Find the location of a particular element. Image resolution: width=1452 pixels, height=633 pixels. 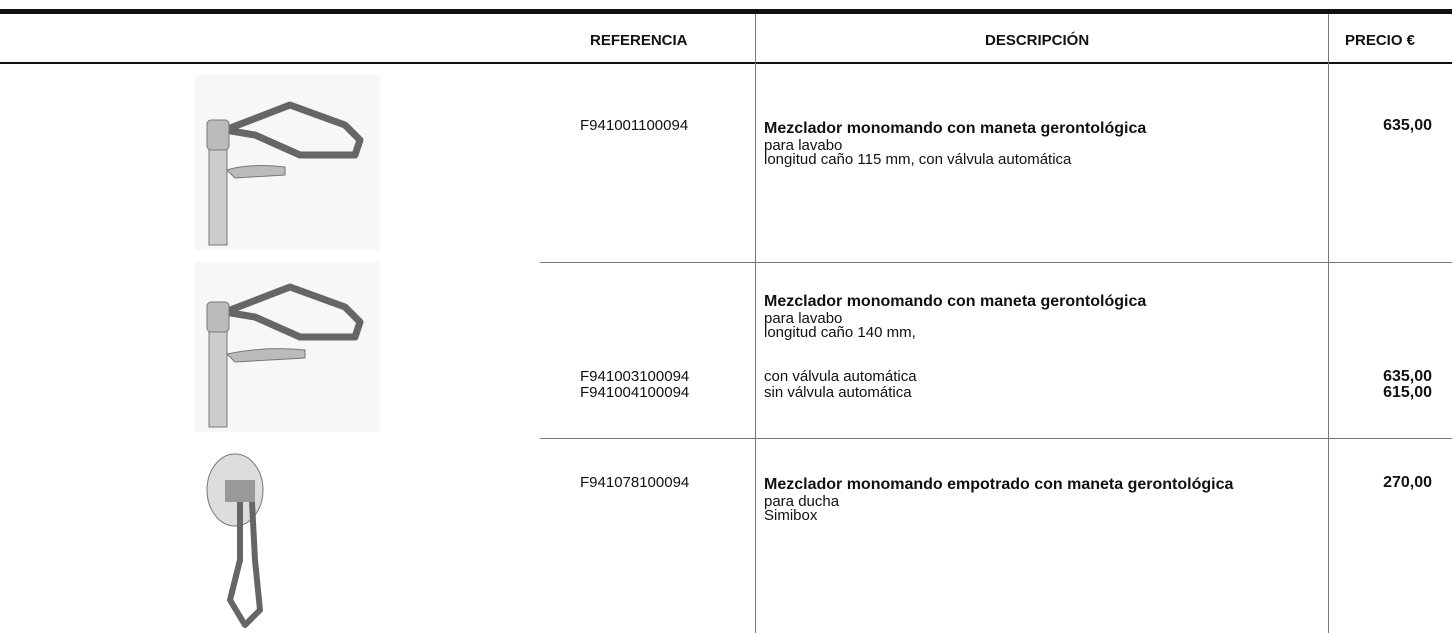

header-rule is located at coordinates (726, 63).